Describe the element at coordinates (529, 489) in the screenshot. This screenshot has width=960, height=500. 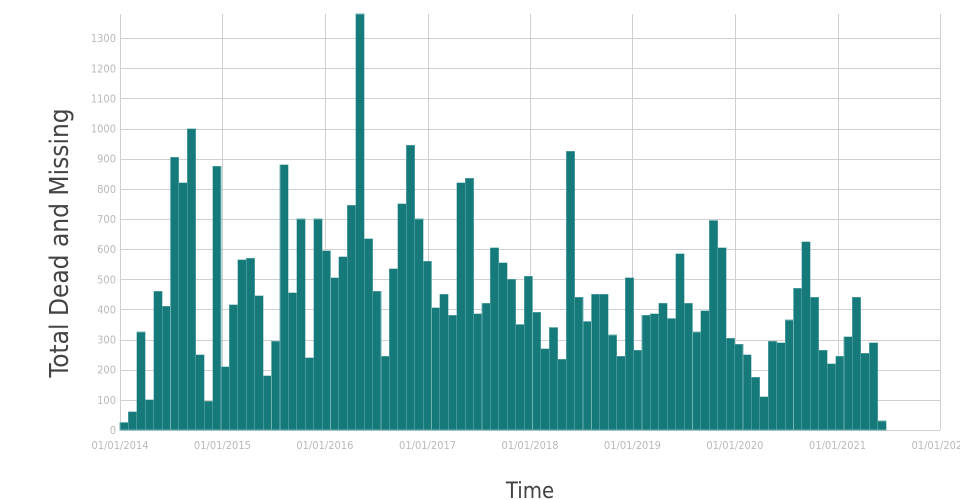
I see `x-axis-title: Time` at that location.